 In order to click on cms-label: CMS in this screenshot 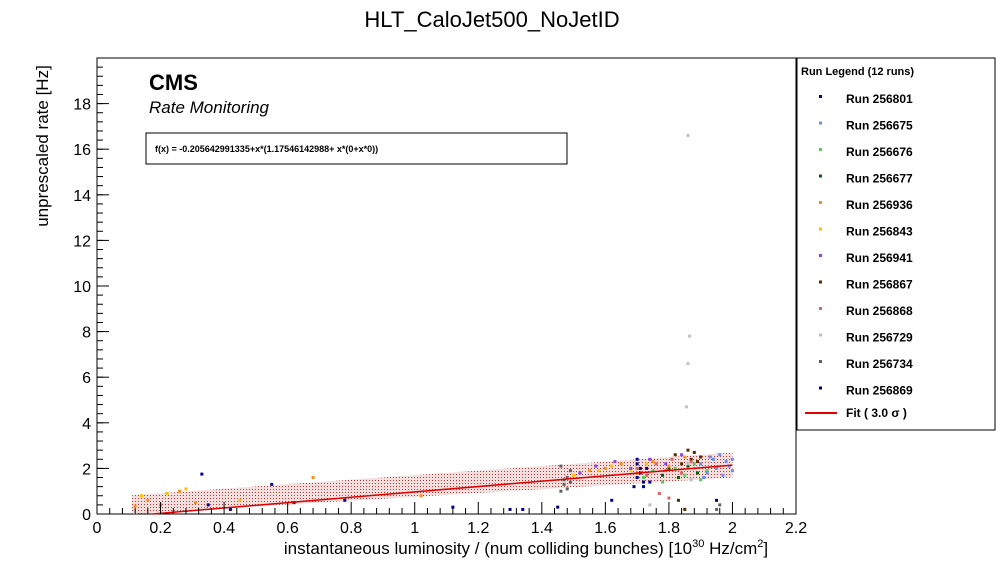, I will do `click(173, 82)`.